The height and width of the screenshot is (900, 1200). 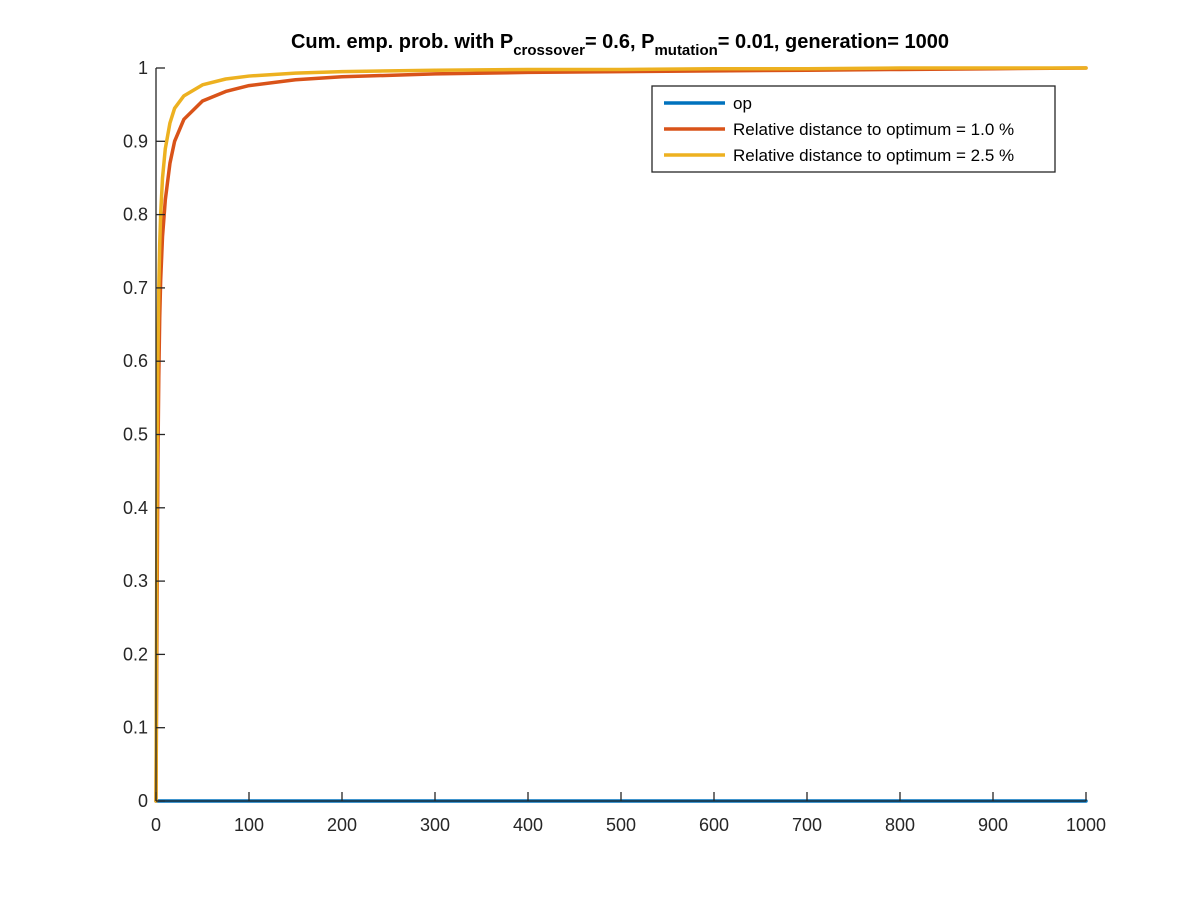 I want to click on y-tick-label: 1, so click(x=143, y=68).